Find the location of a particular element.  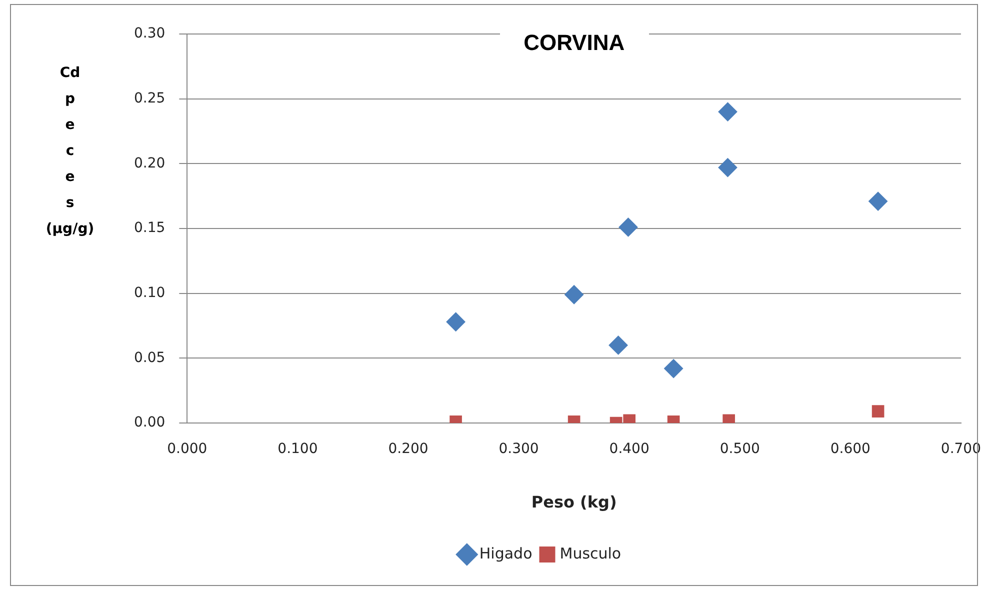

chart-title: CORVINA is located at coordinates (574, 43).